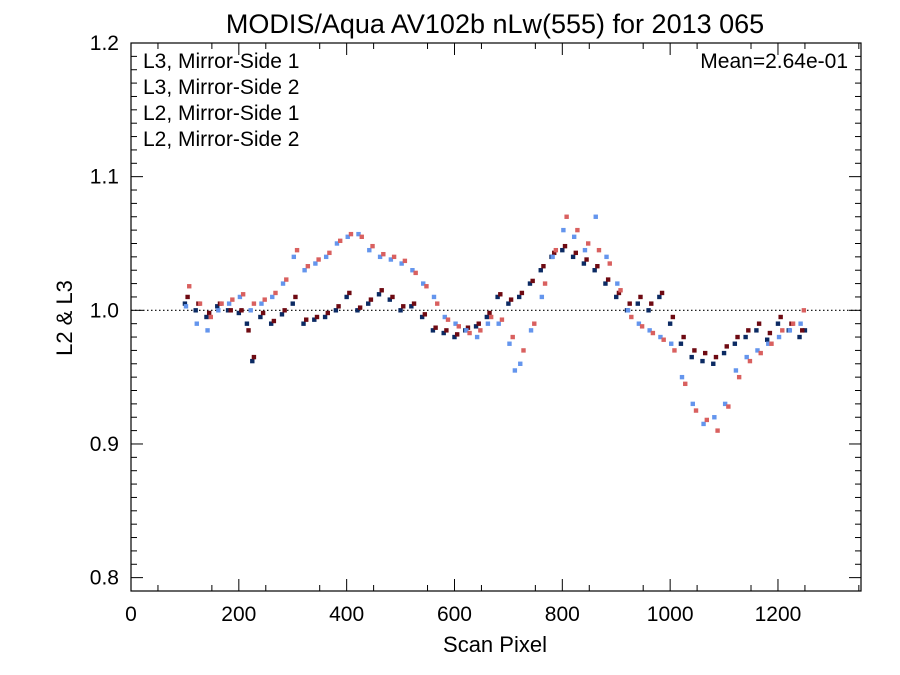 This screenshot has height=675, width=900. What do you see at coordinates (104, 177) in the screenshot?
I see `y-tick-label: 1.1` at bounding box center [104, 177].